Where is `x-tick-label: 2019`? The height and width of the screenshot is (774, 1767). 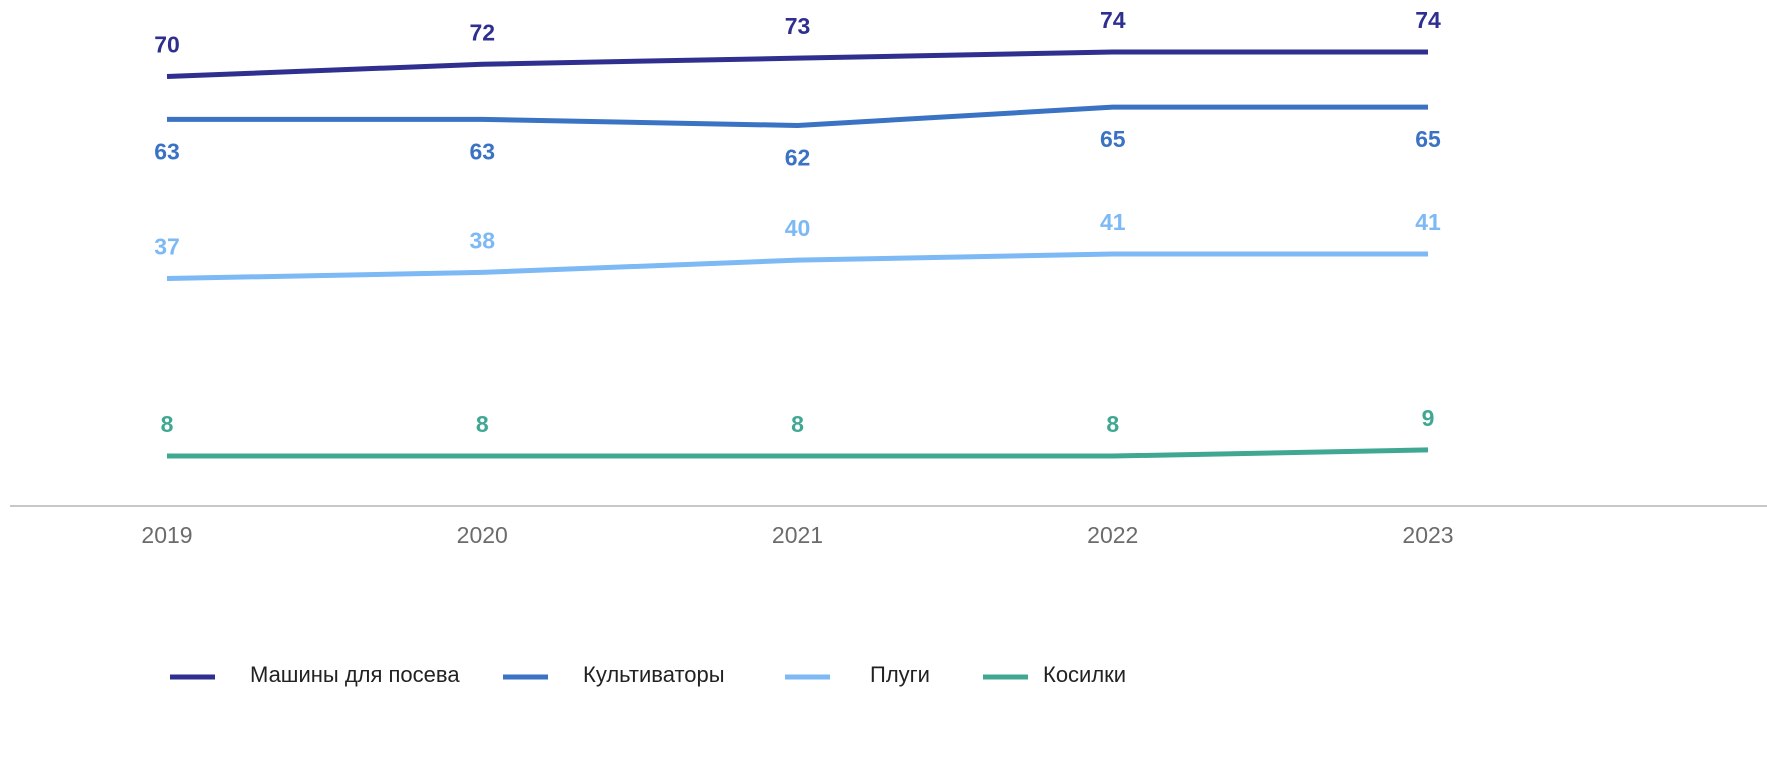 x-tick-label: 2019 is located at coordinates (166, 535).